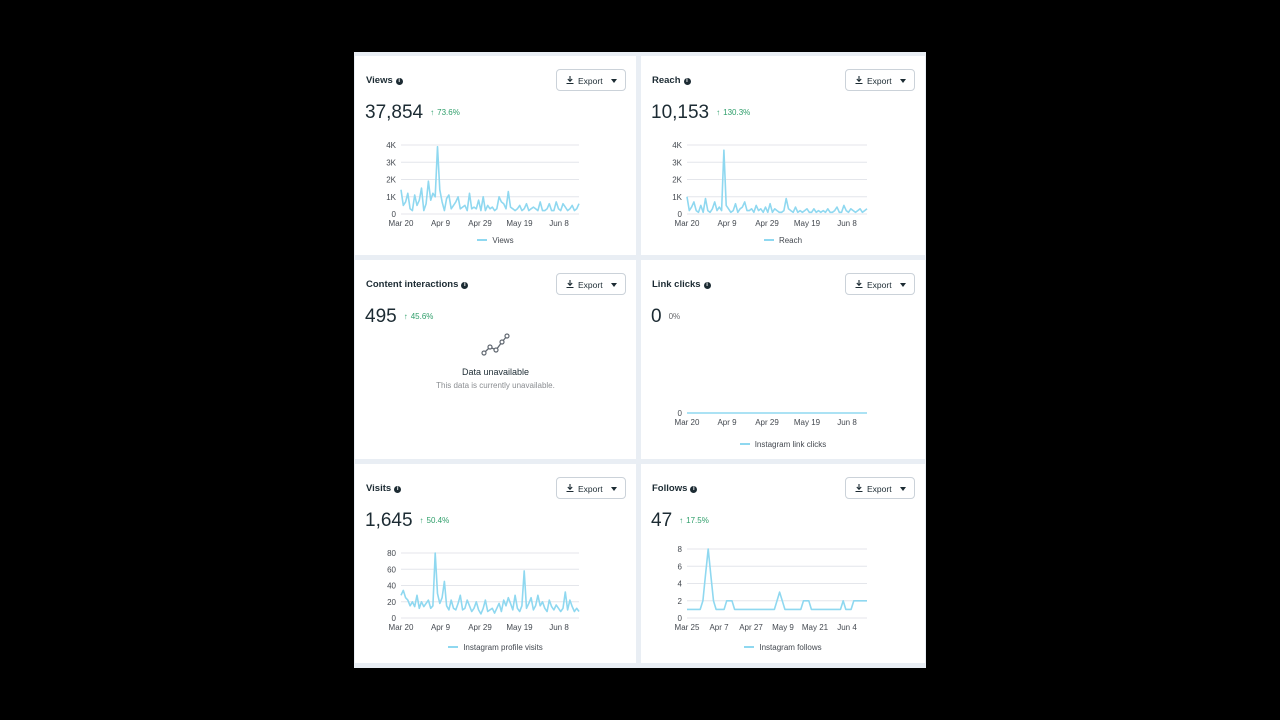  What do you see at coordinates (391, 602) in the screenshot?
I see `y-tick-label: 20` at bounding box center [391, 602].